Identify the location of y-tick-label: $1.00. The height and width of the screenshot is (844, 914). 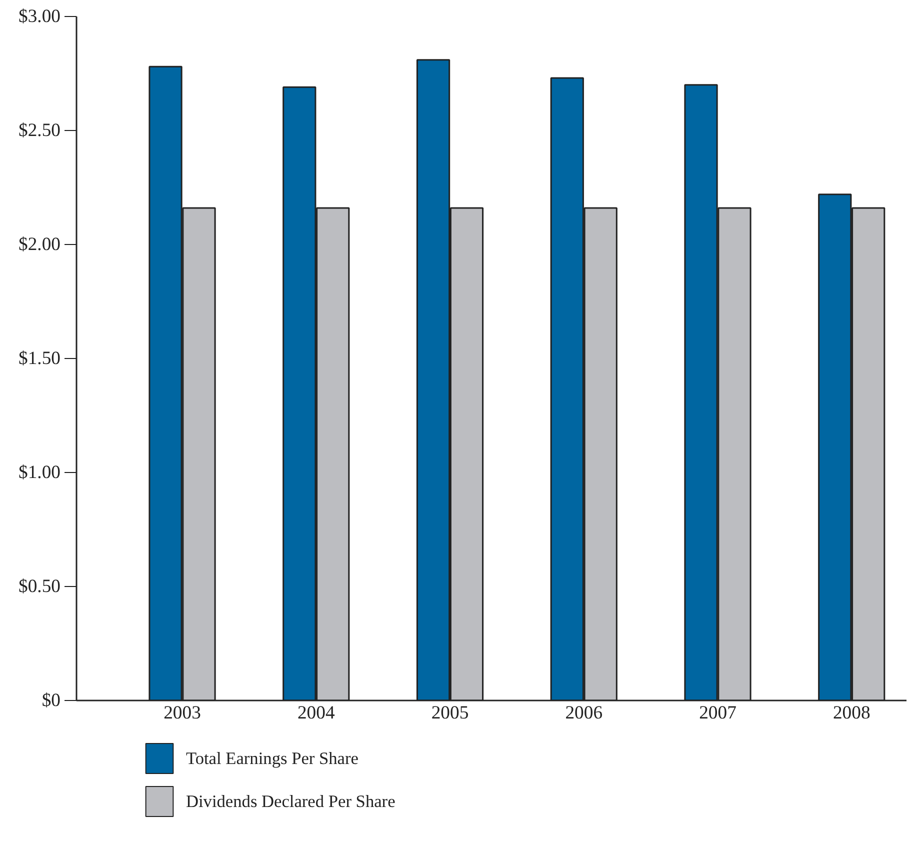
(39, 472).